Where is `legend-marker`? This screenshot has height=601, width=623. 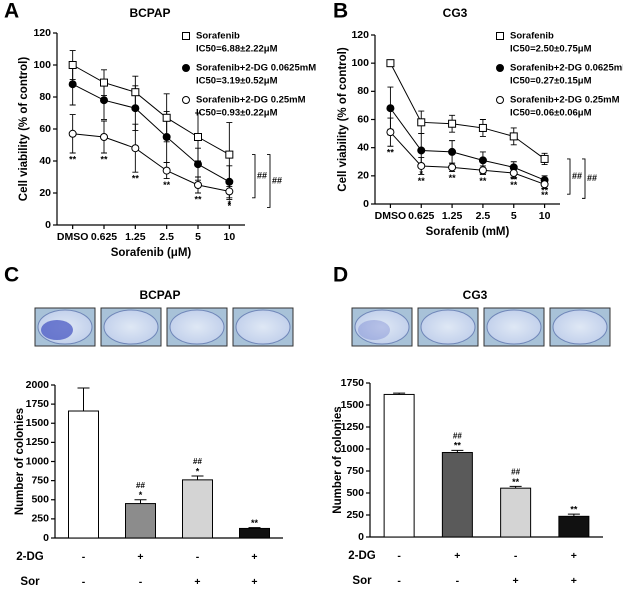 legend-marker is located at coordinates (186, 68).